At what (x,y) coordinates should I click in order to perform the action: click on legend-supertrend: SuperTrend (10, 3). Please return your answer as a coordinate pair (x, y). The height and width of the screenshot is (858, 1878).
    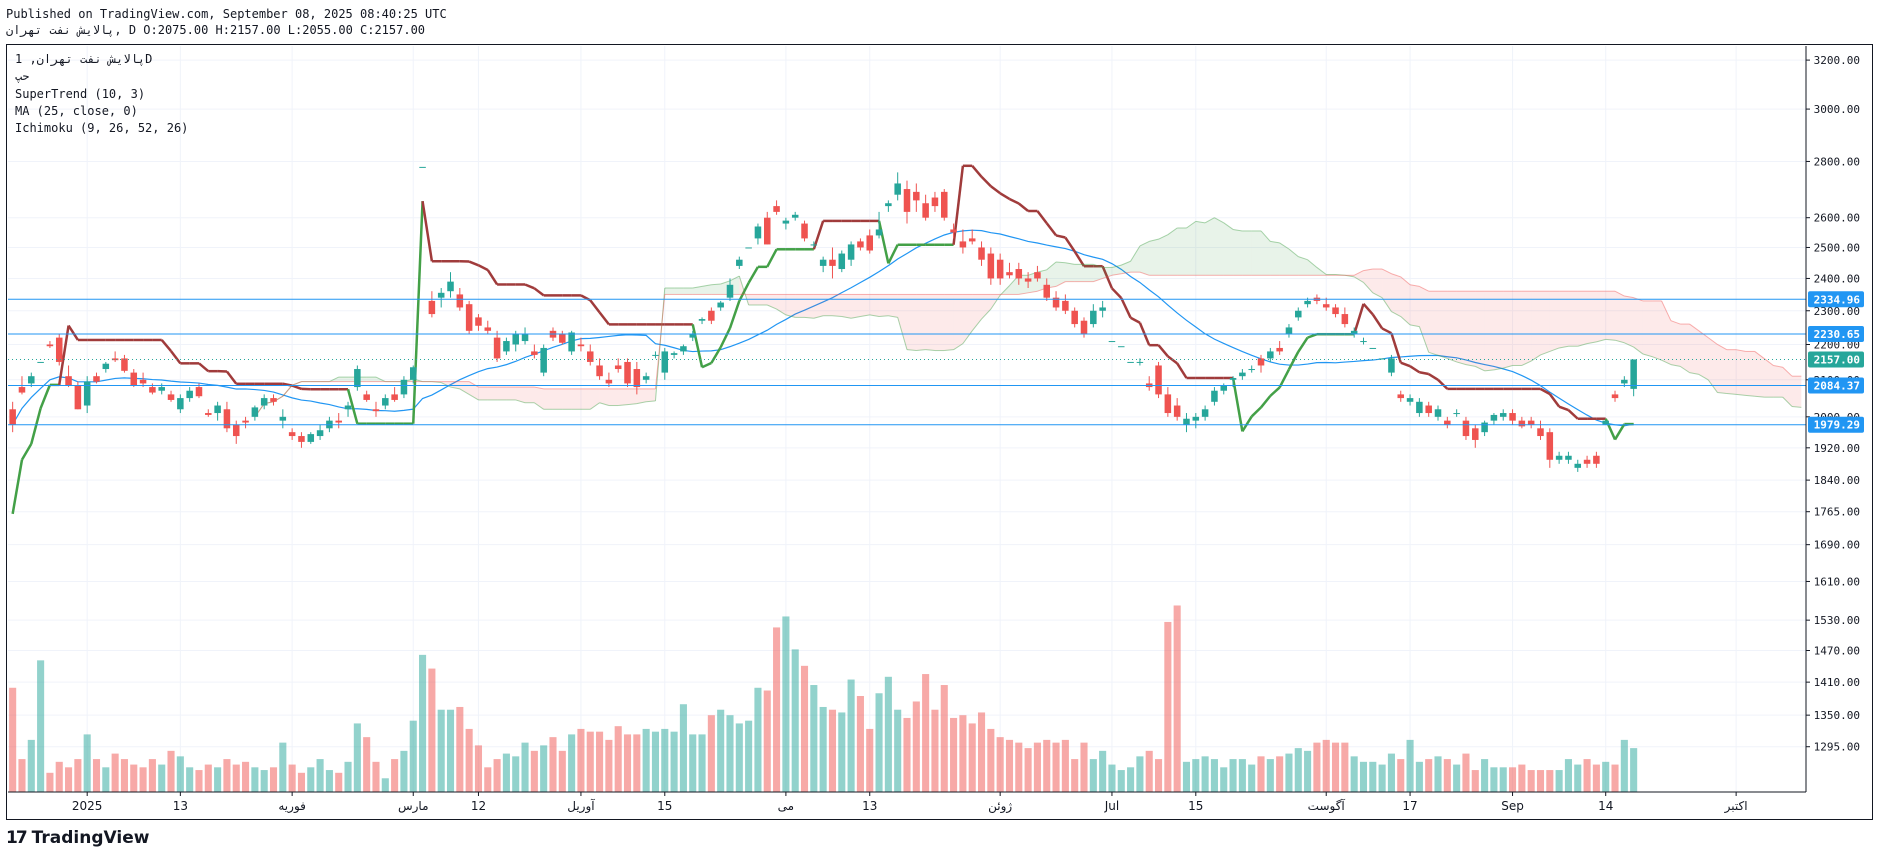
    Looking at the image, I should click on (80, 94).